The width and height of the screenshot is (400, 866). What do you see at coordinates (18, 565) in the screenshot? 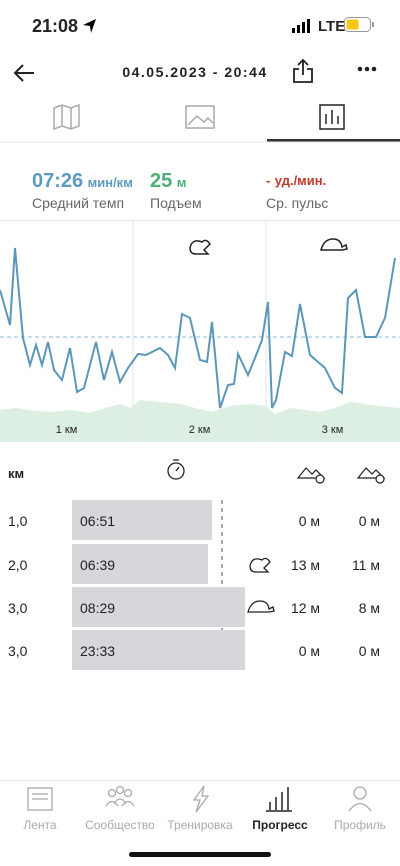
I see `split-km: 2,0` at bounding box center [18, 565].